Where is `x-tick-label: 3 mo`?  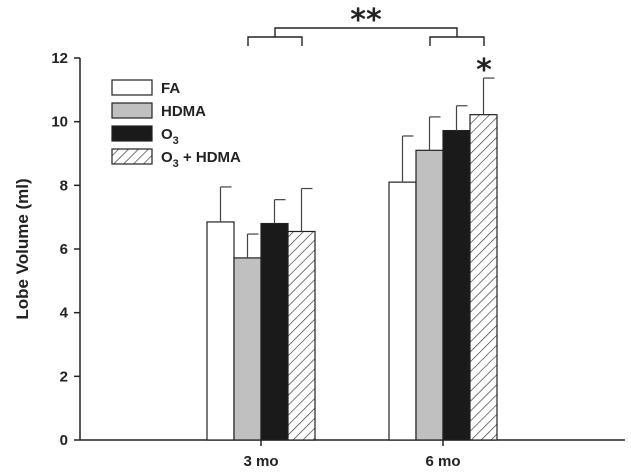
x-tick-label: 3 mo is located at coordinates (260, 461).